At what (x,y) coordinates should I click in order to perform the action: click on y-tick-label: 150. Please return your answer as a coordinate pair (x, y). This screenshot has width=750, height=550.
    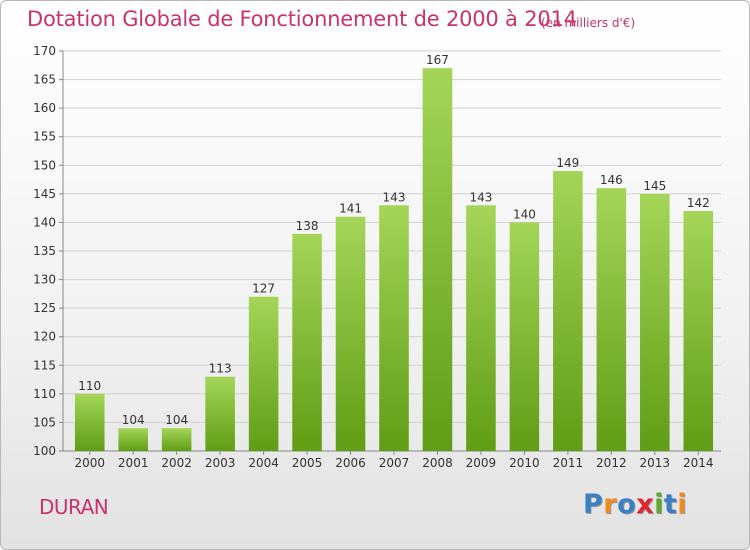
    Looking at the image, I should click on (44, 165).